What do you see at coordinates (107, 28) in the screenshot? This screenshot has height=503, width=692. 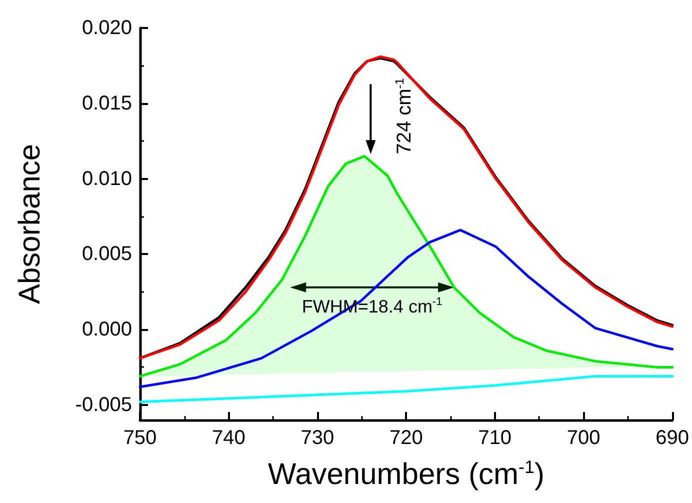 I see `y-tick-label: 0.020` at bounding box center [107, 28].